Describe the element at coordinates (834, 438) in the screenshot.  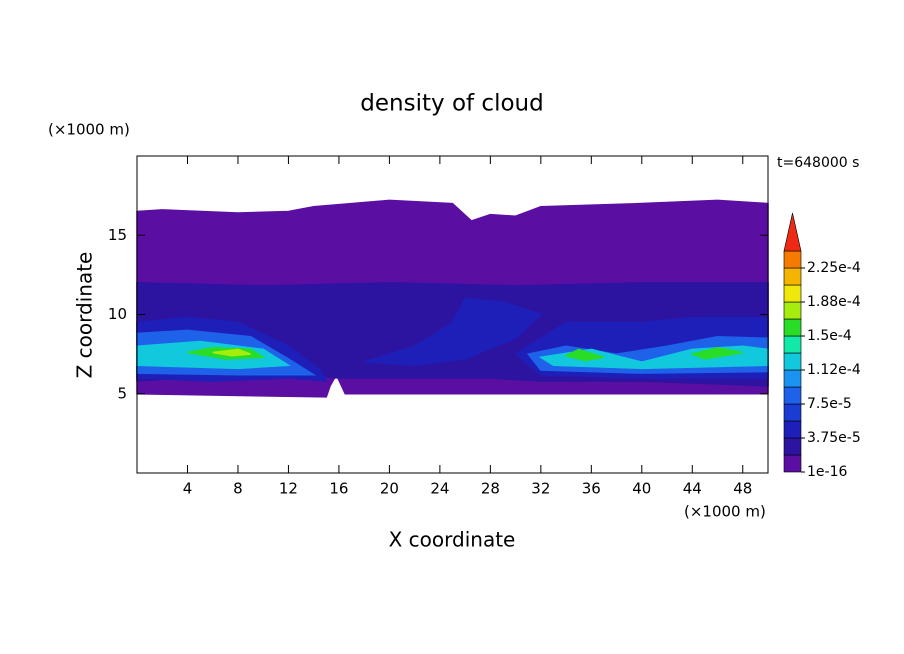
I see `colorbar-label: 3.75e-5` at that location.